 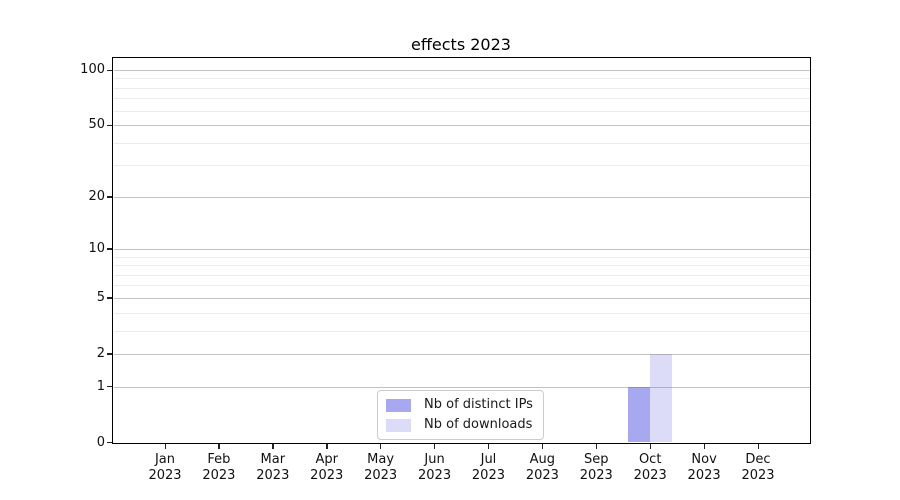 I want to click on legend-item-distinct-ips: Nb of distinct IPs, so click(x=459, y=405).